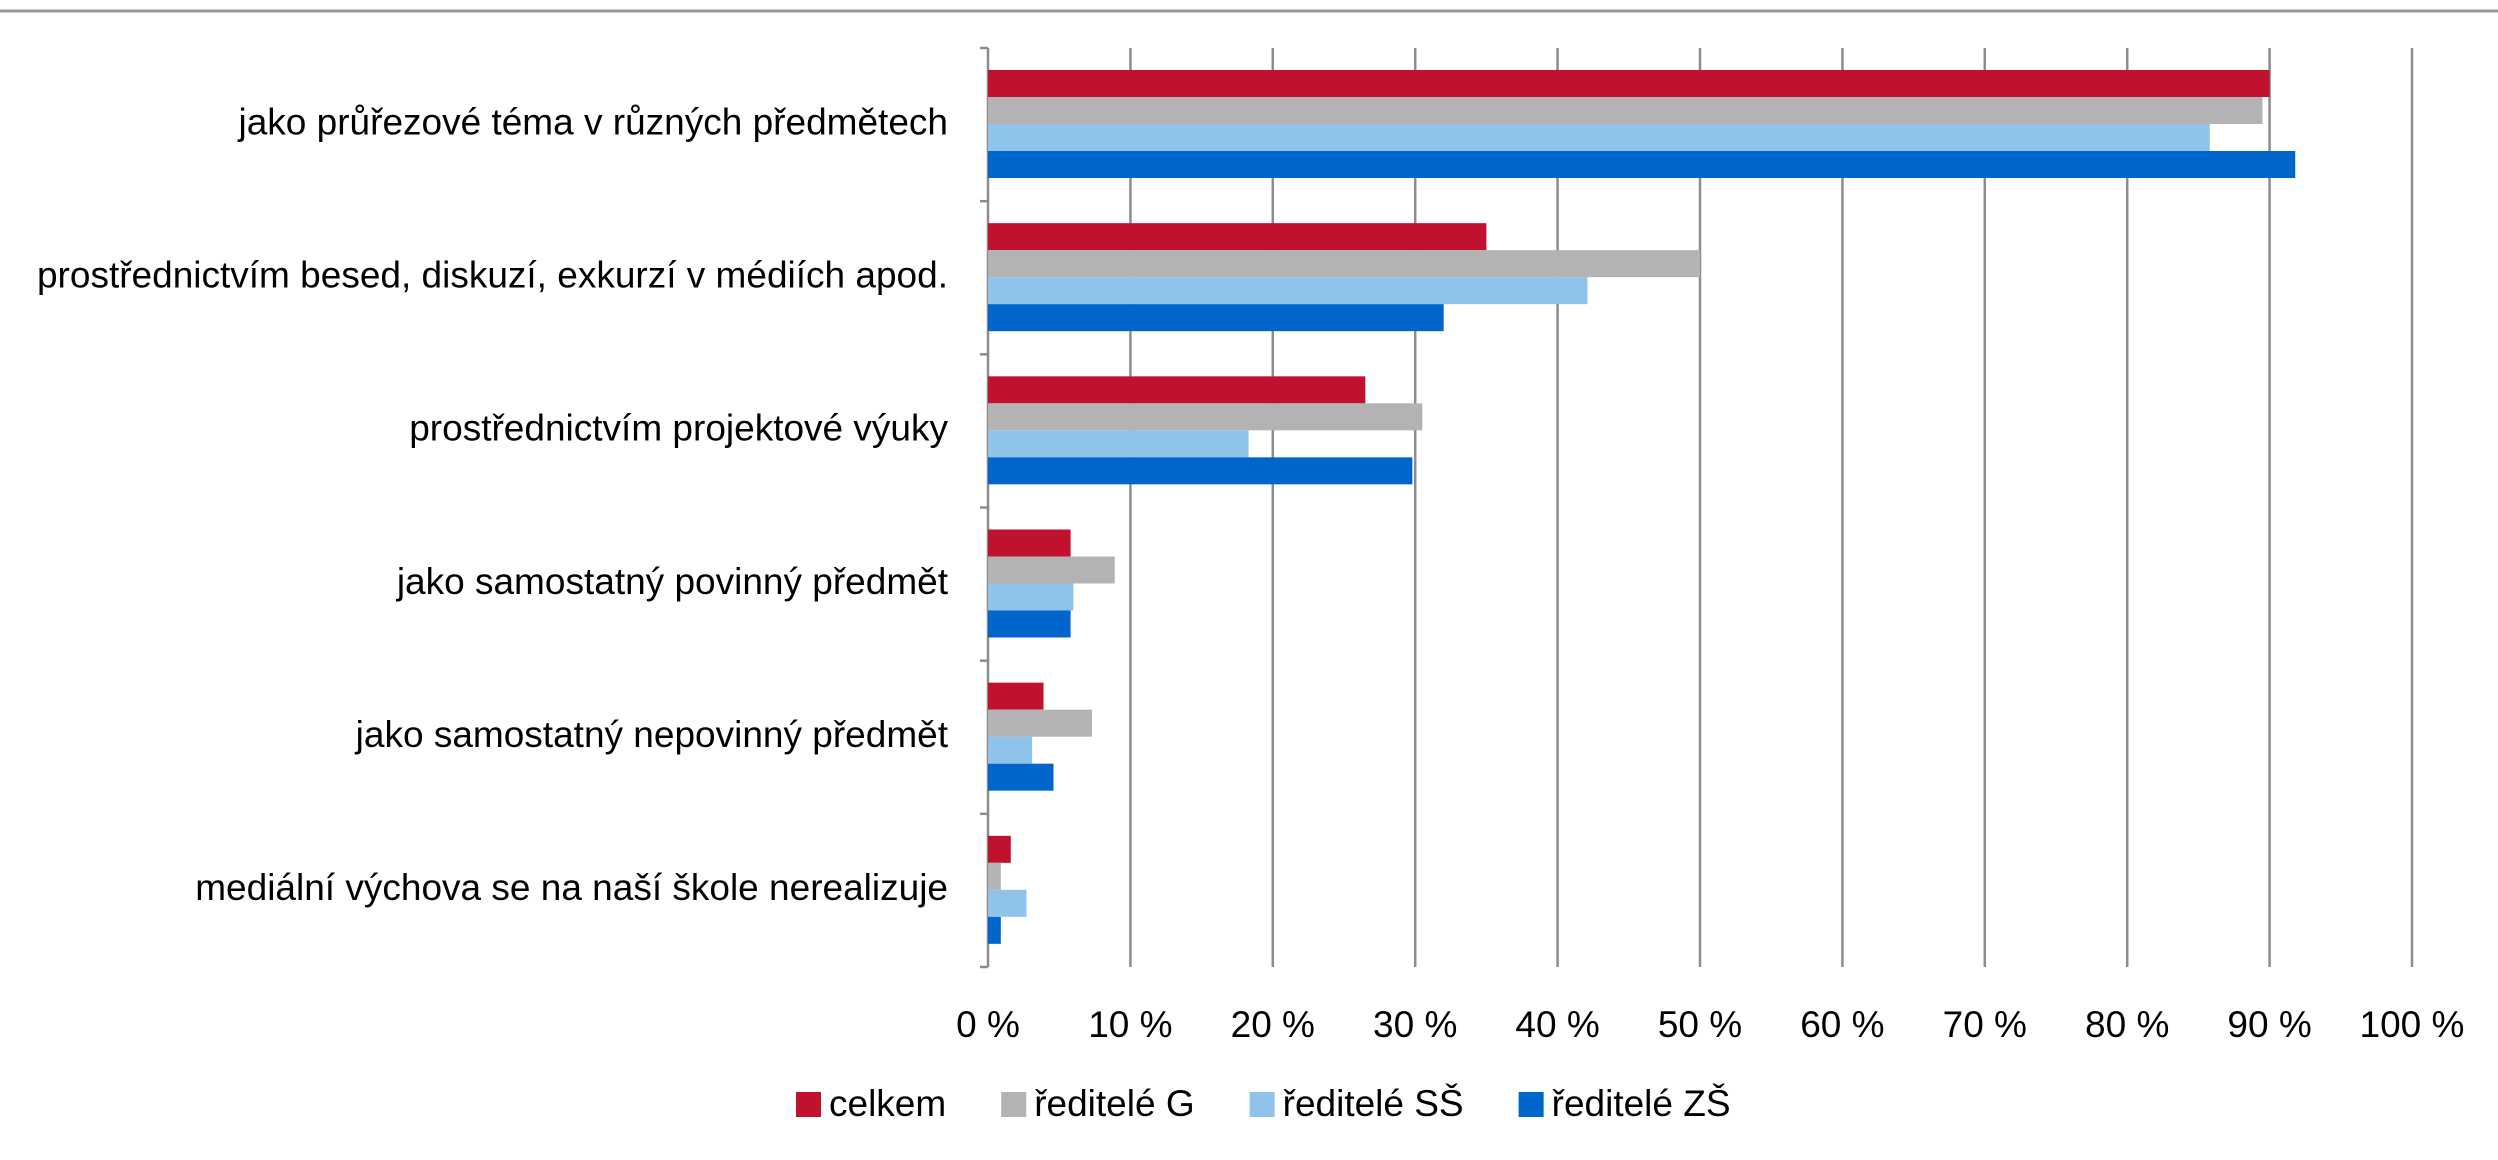  What do you see at coordinates (2269, 1024) in the screenshot?
I see `x-tick-label: 90 %` at bounding box center [2269, 1024].